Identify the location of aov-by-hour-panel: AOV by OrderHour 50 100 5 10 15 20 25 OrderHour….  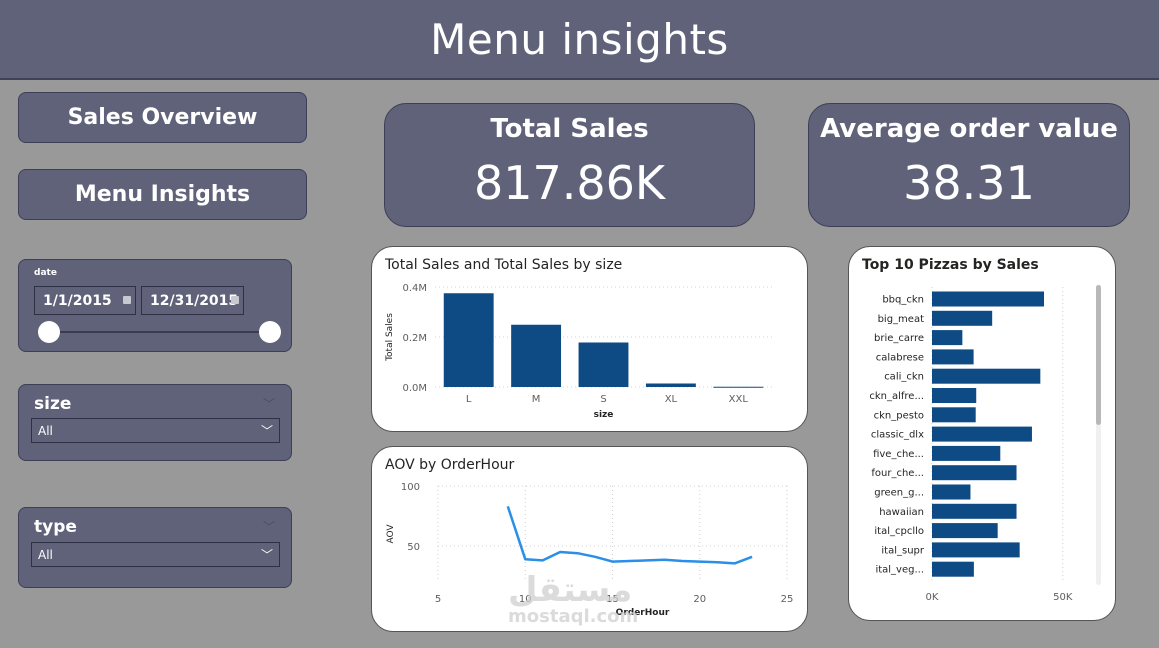
(589, 539).